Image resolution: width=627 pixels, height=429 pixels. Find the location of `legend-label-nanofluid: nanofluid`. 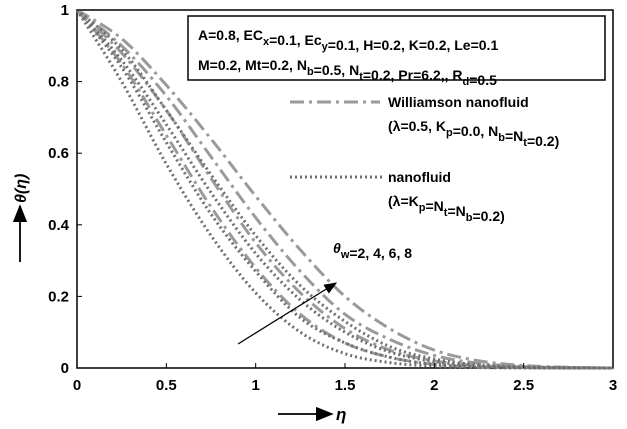

legend-label-nanofluid: nanofluid is located at coordinates (419, 177).